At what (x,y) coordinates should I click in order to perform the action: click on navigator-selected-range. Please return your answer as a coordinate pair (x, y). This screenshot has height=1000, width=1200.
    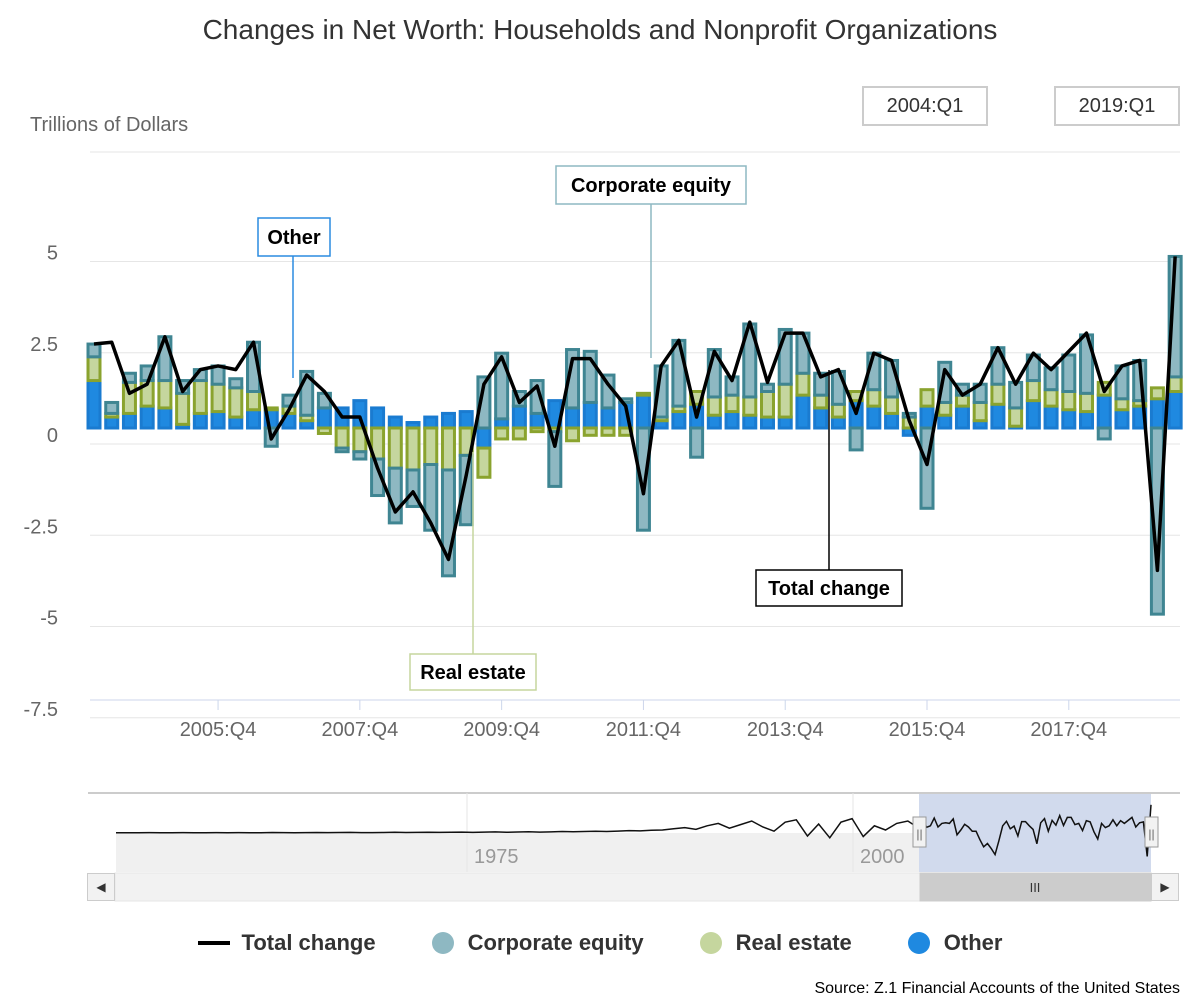
    Looking at the image, I should click on (1035, 833).